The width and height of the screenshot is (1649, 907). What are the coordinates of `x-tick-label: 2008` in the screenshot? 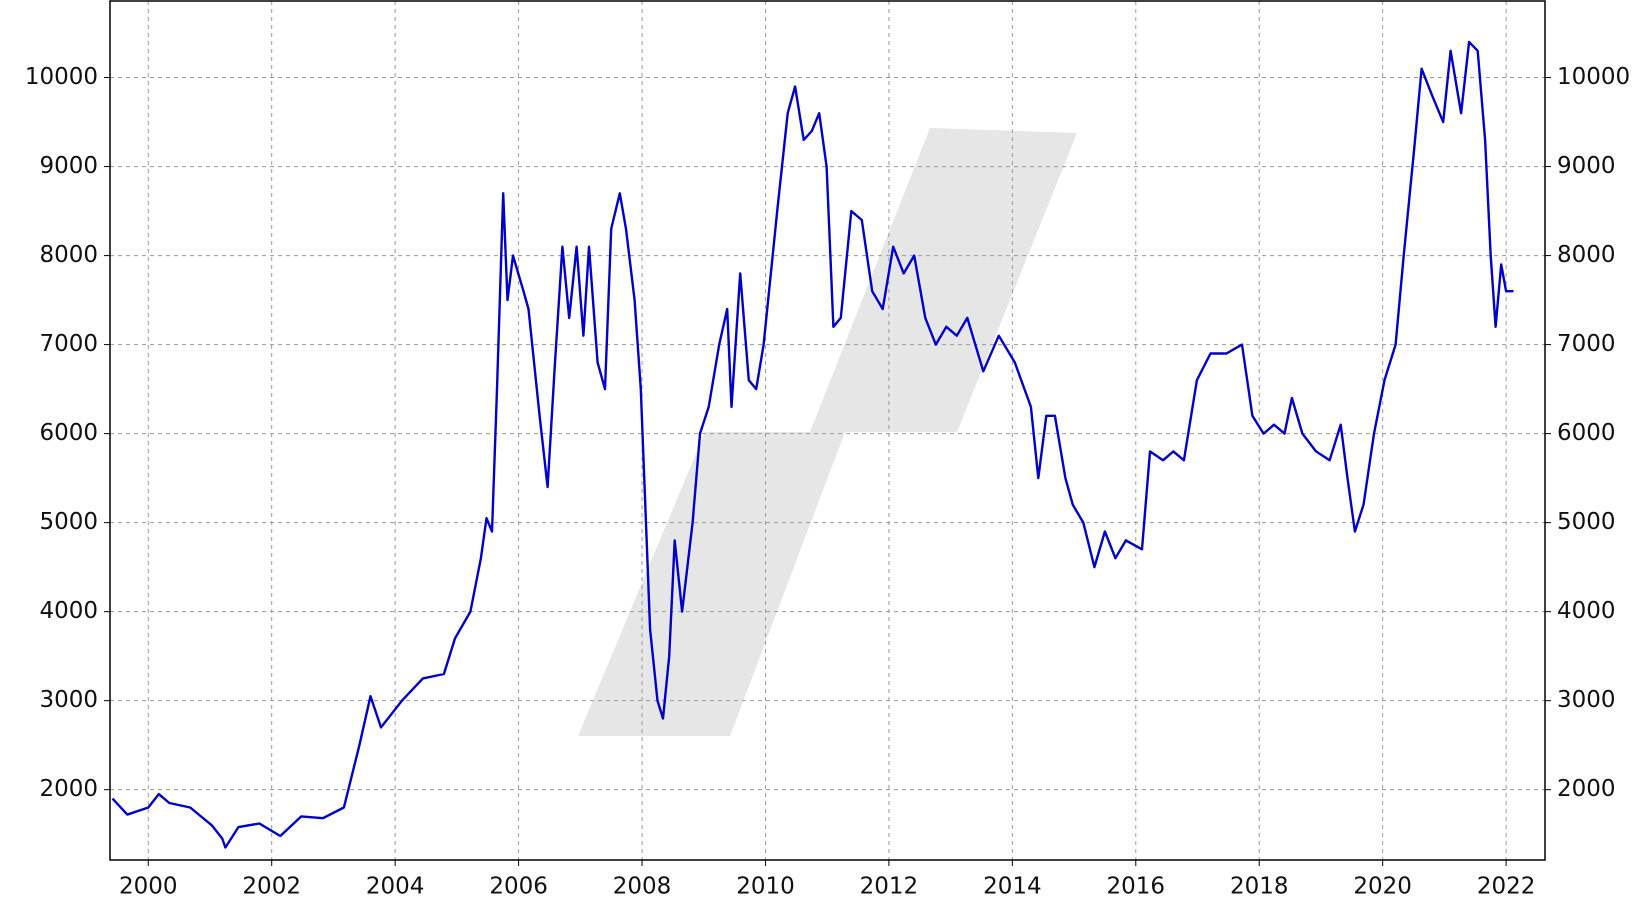 It's located at (642, 887).